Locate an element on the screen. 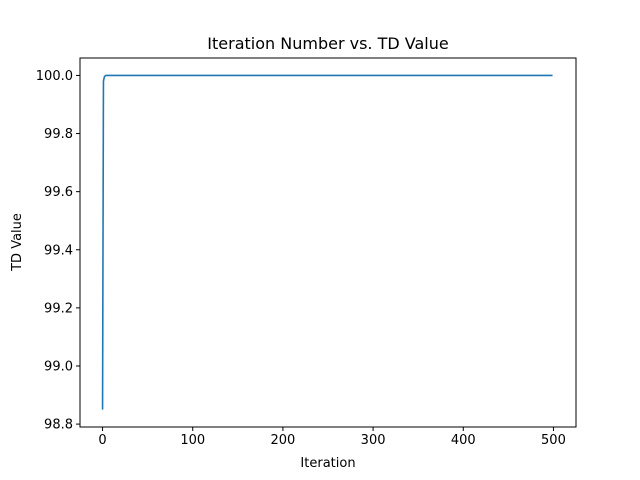  x-tick-label: 0 is located at coordinates (102, 440).